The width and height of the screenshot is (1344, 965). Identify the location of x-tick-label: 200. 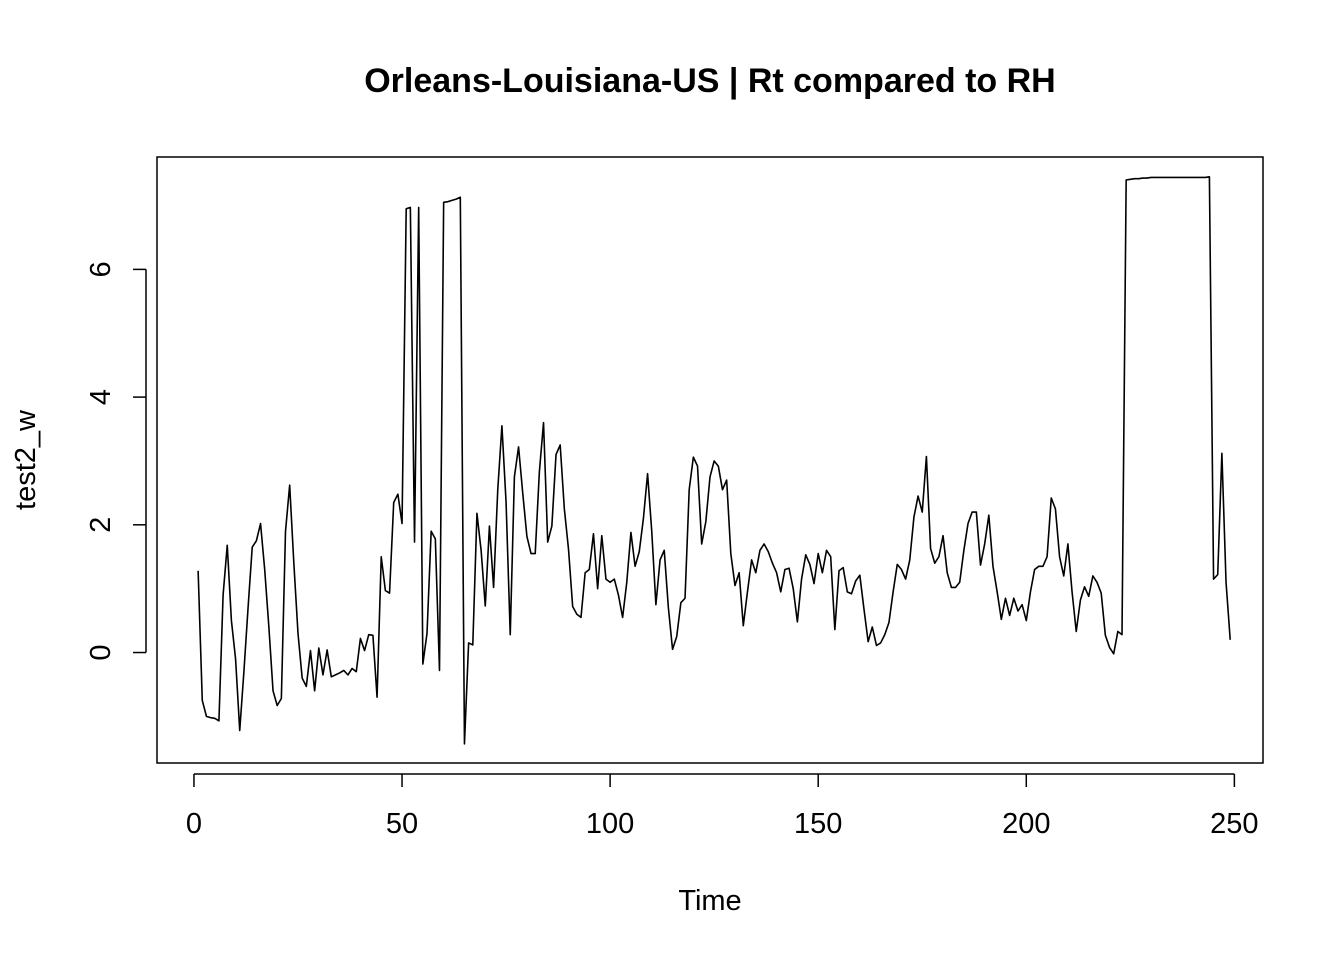
(1026, 824).